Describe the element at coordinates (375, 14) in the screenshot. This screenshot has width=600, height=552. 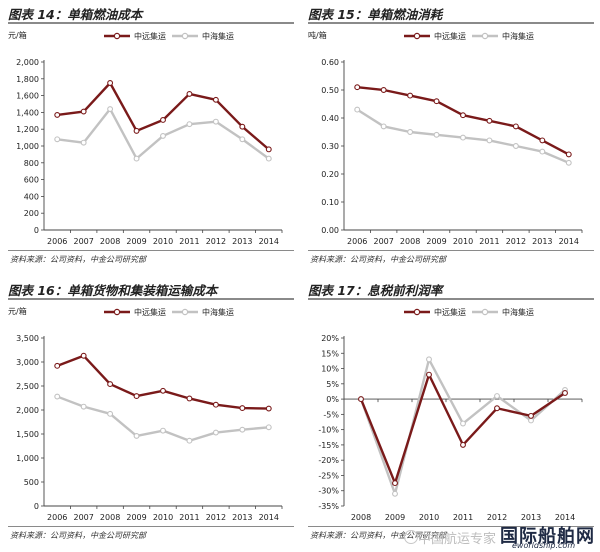
I see `chart-title: 图表 15：单箱燃油消耗` at that location.